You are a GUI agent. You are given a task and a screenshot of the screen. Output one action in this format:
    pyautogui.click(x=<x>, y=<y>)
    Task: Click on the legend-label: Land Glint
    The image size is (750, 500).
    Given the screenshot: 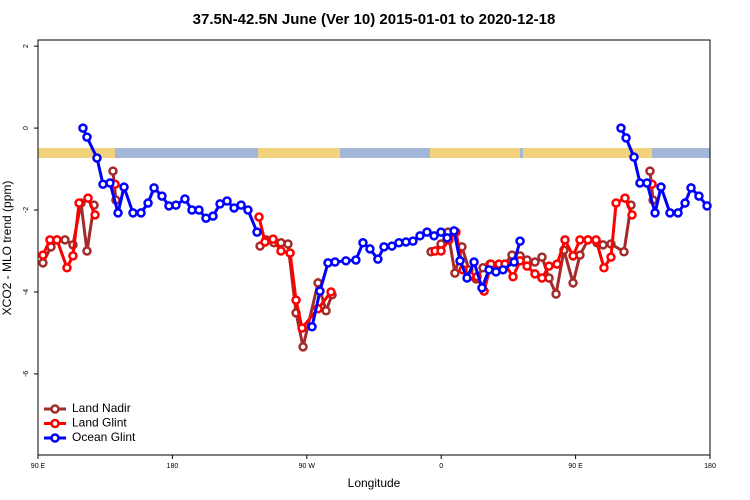 What is the action you would take?
    pyautogui.click(x=99, y=423)
    